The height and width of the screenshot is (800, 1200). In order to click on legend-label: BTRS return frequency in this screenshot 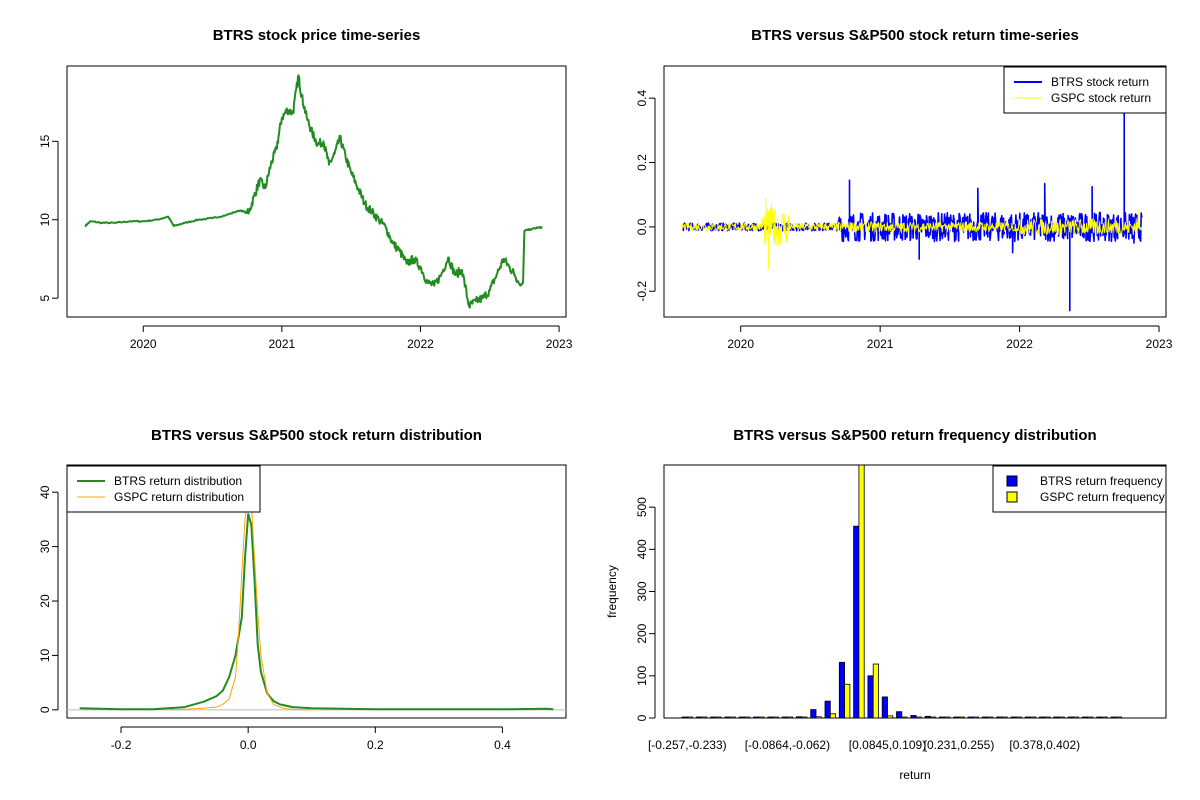, I will do `click(1101, 481)`.